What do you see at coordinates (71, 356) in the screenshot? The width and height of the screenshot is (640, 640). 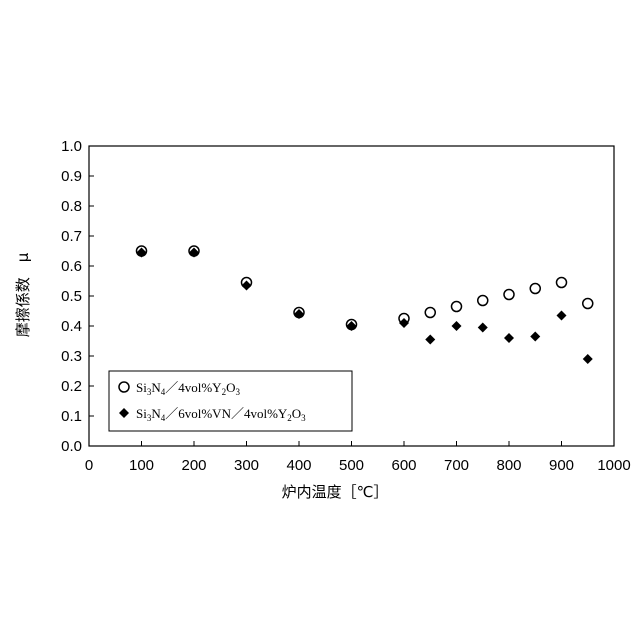 I see `y-tick-label: 0.3` at bounding box center [71, 356].